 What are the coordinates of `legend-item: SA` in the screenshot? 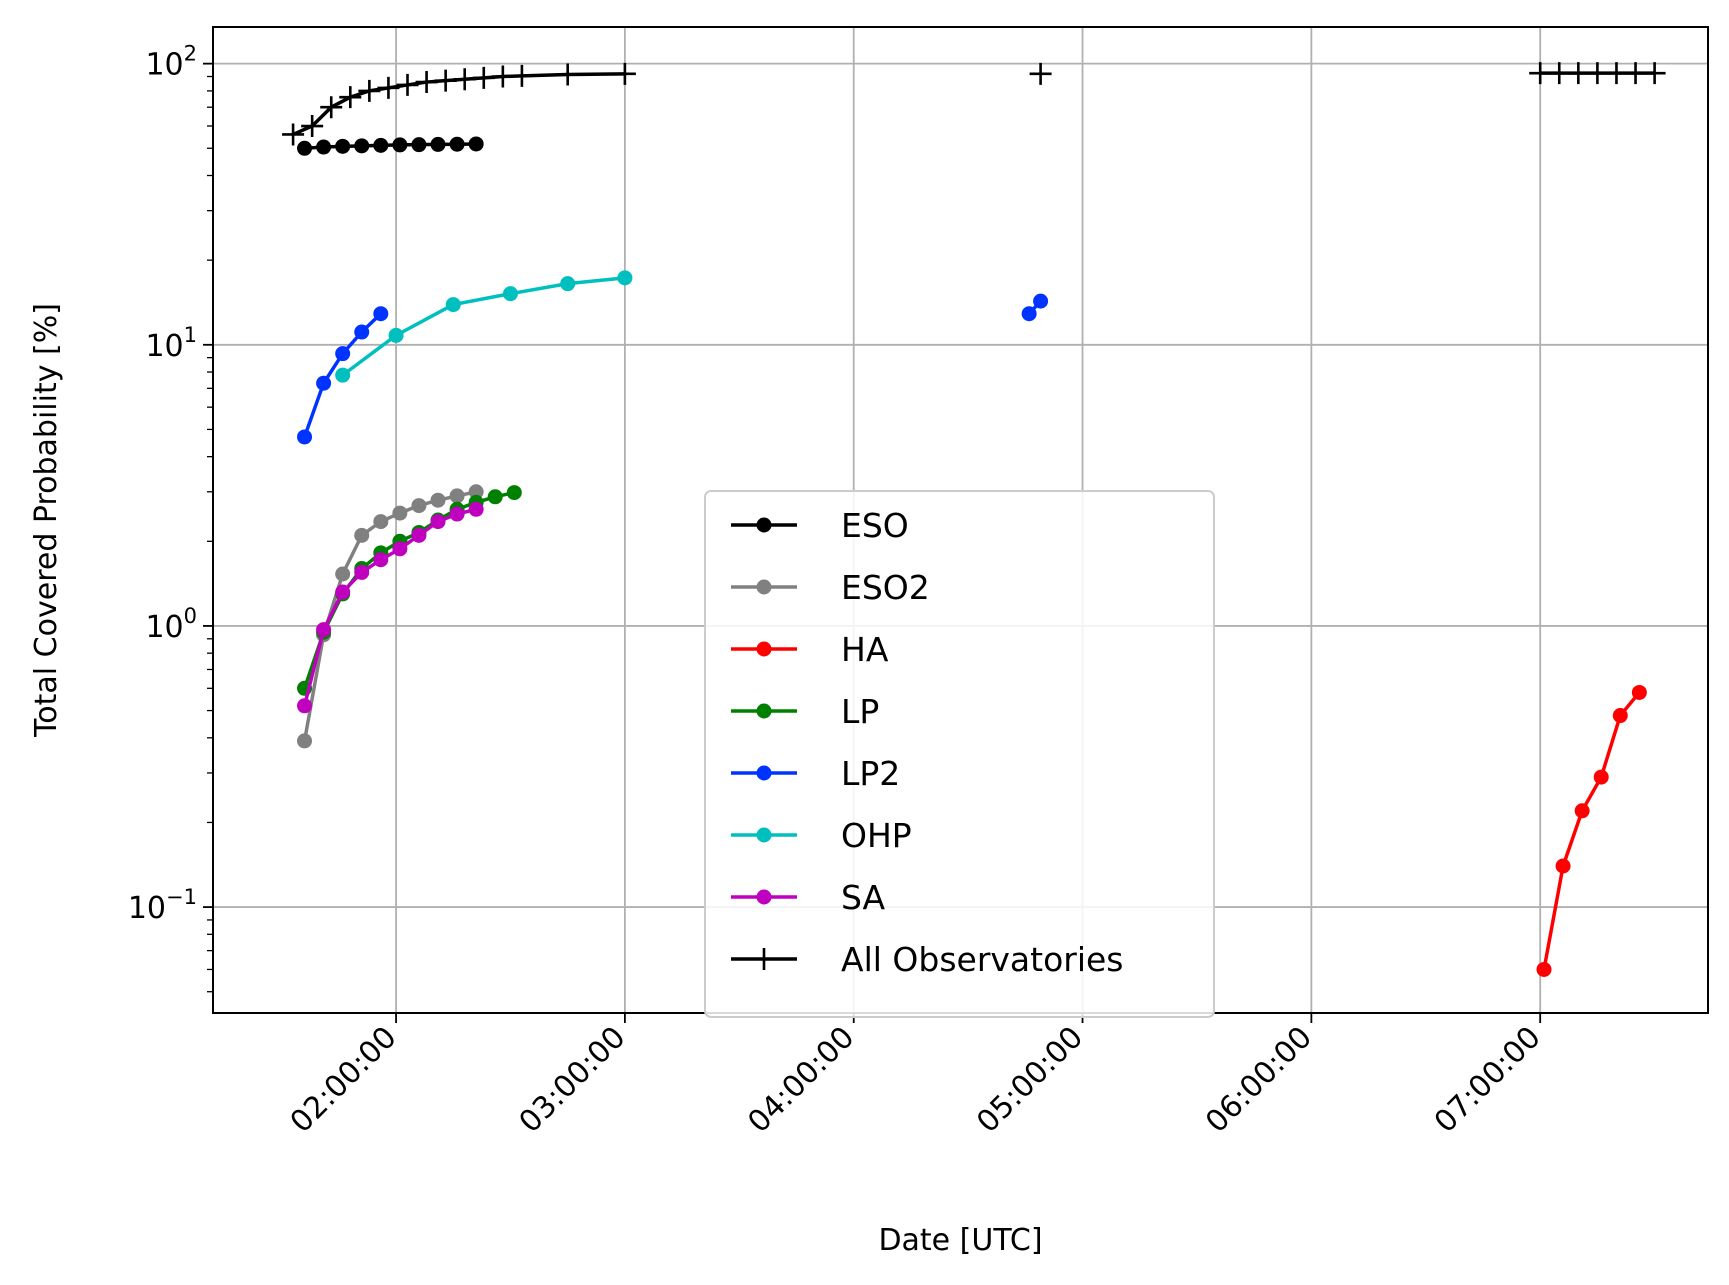 It's located at (808, 897).